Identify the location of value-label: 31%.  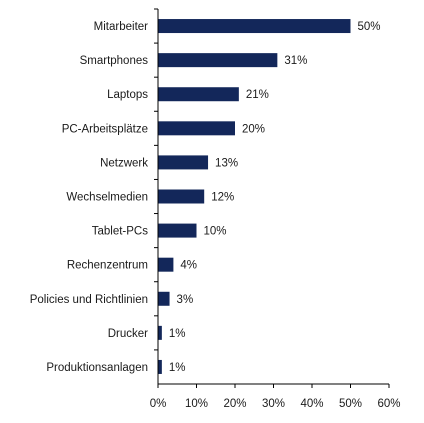
(295, 61).